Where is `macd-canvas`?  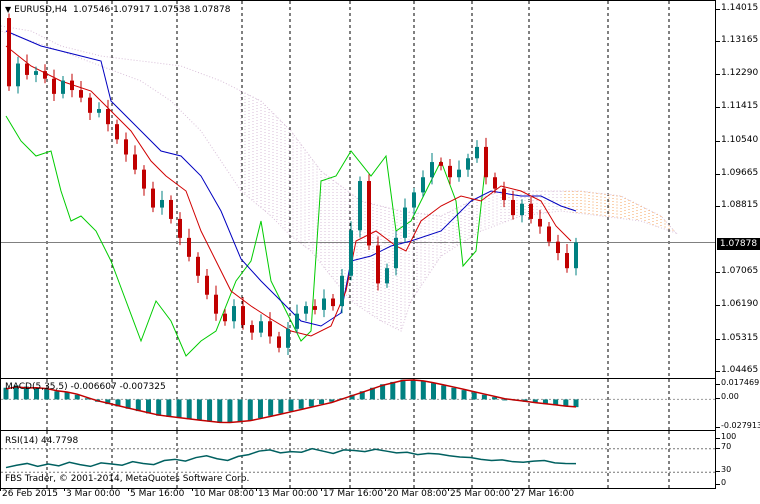
macd-canvas is located at coordinates (358, 405).